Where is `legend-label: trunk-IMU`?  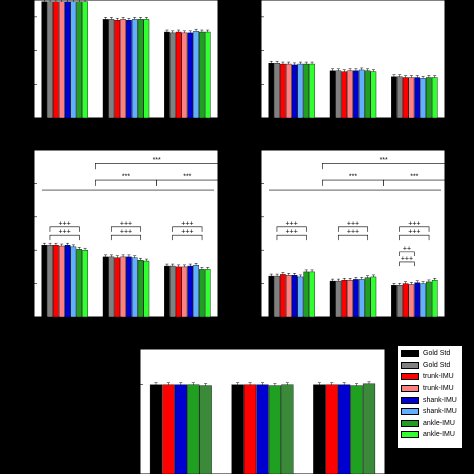
legend-label: trunk-IMU is located at coordinates (438, 389).